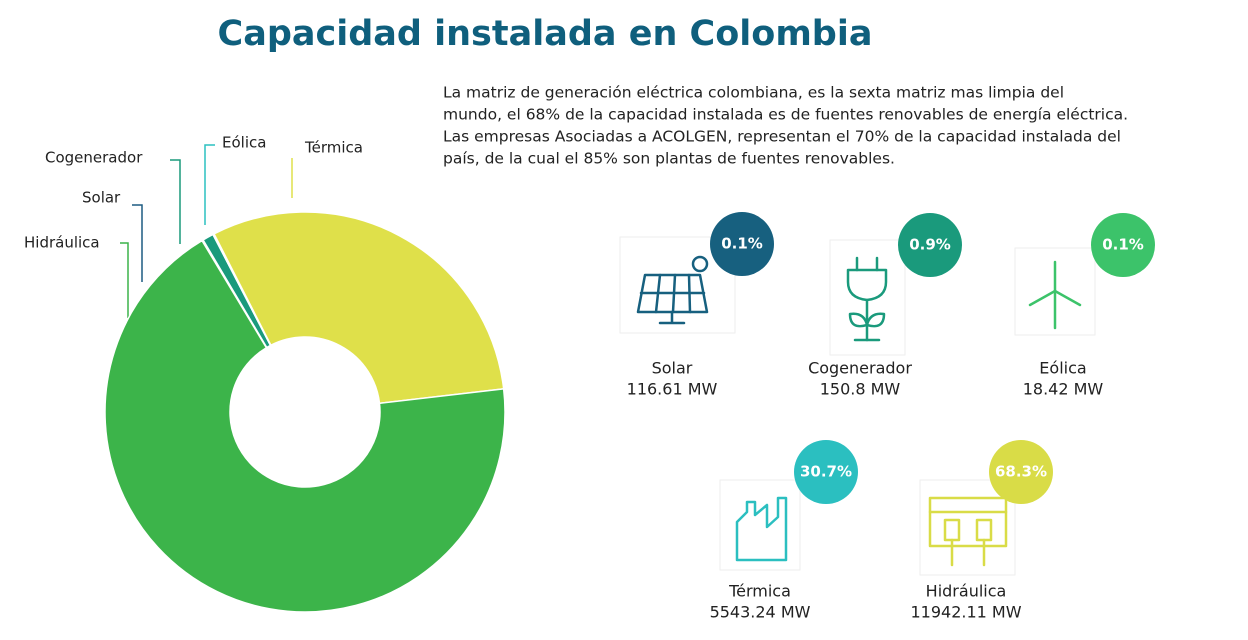 Image resolution: width=1248 pixels, height=640 pixels. What do you see at coordinates (759, 591) in the screenshot?
I see `card-name: Térmica` at bounding box center [759, 591].